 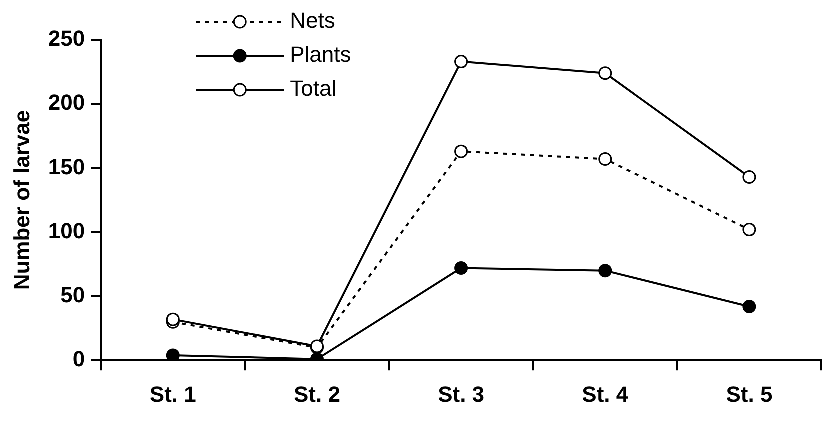 What do you see at coordinates (79, 359) in the screenshot?
I see `y-tick-label: 0` at bounding box center [79, 359].